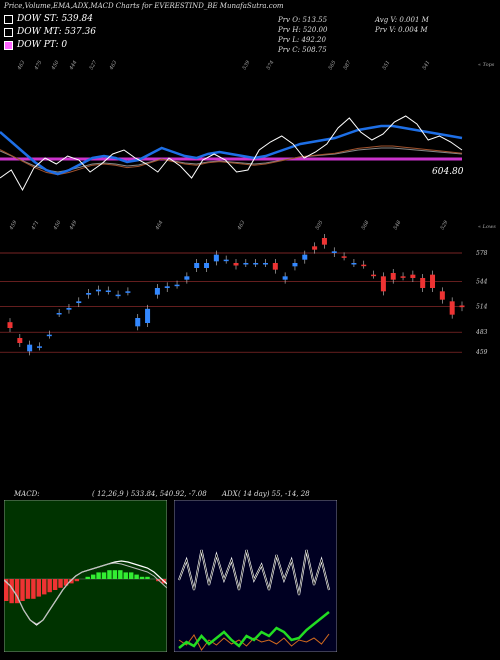 This screenshot has height=660, width=500. Describe the element at coordinates (302, 40) in the screenshot. I see `stat-prev-low: Prv L: 492.20` at that location.